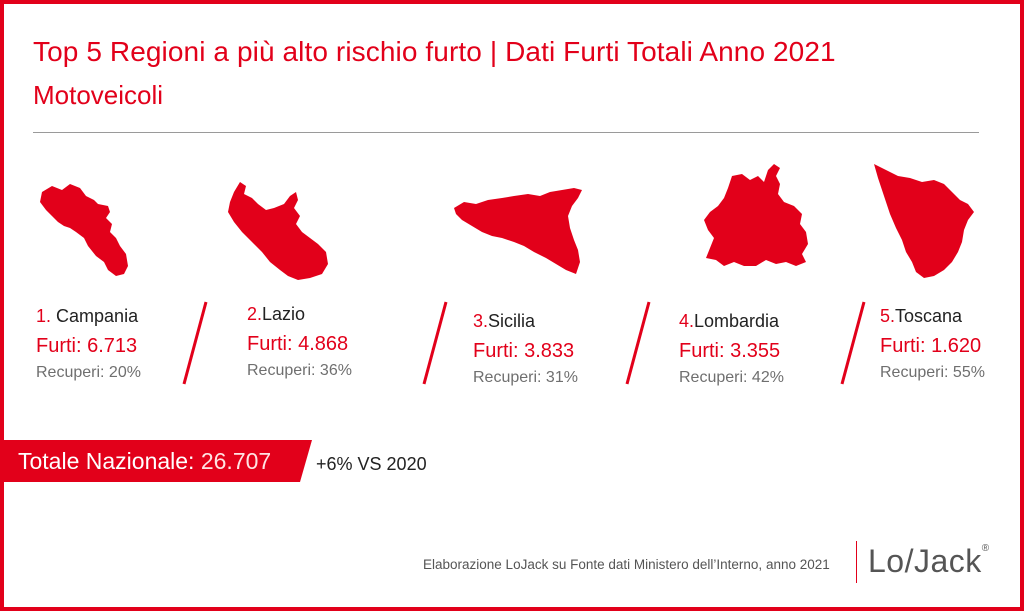 The width and height of the screenshot is (1024, 611). What do you see at coordinates (929, 561) in the screenshot?
I see `lojack-logo: Lo/Jack®` at bounding box center [929, 561].